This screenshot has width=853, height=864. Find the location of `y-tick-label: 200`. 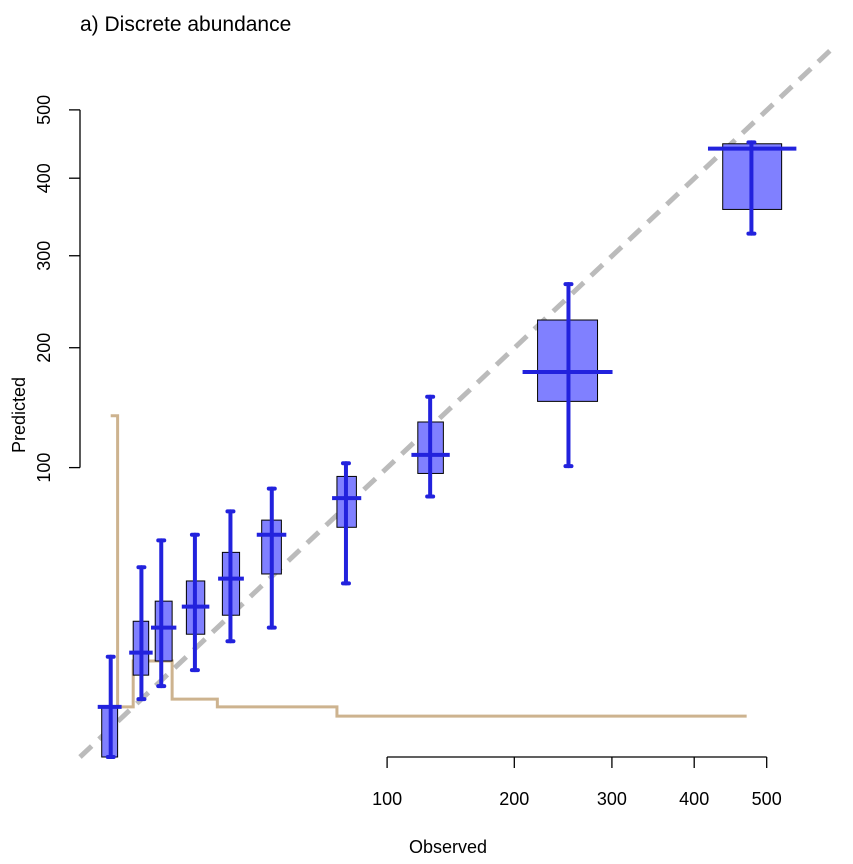

y-tick-label: 200 is located at coordinates (44, 348).